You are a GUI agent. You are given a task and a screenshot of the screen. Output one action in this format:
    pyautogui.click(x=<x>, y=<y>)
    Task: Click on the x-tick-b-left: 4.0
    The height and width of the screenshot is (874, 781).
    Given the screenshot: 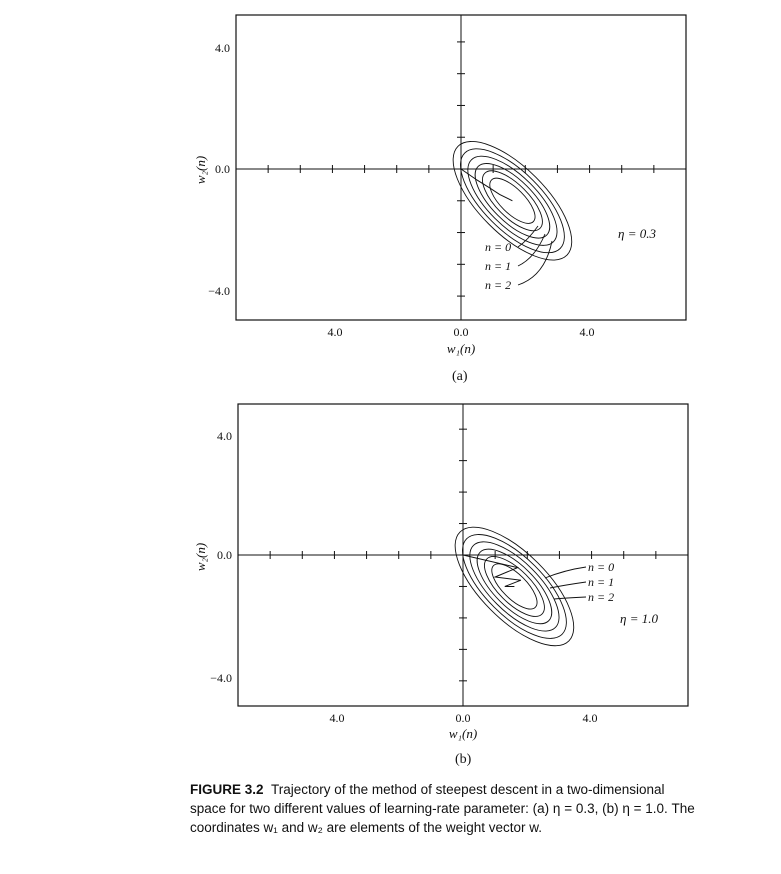 What is the action you would take?
    pyautogui.click(x=337, y=718)
    